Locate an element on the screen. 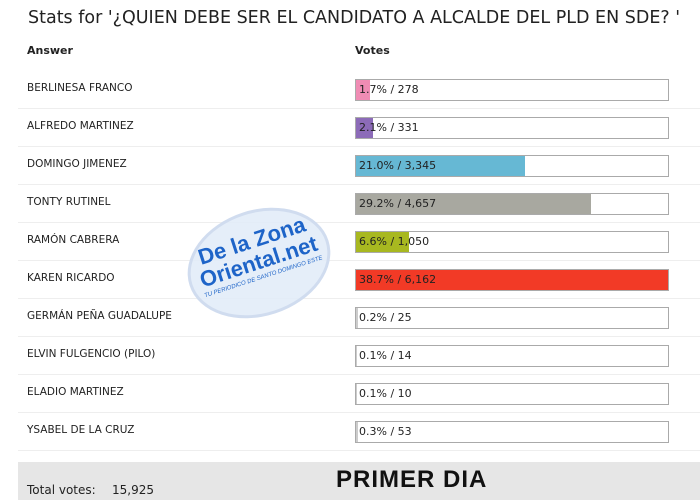 This screenshot has width=700, height=500. answer-name: ELADIO MARTINEZ is located at coordinates (75, 392).